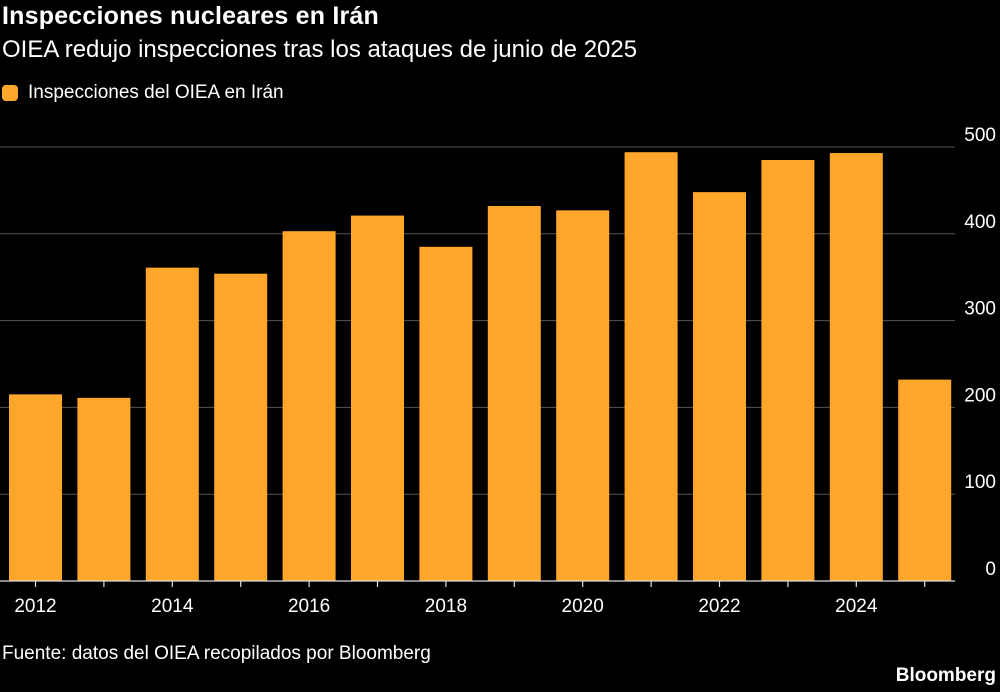  What do you see at coordinates (446, 606) in the screenshot?
I see `x-tick-label: 2018` at bounding box center [446, 606].